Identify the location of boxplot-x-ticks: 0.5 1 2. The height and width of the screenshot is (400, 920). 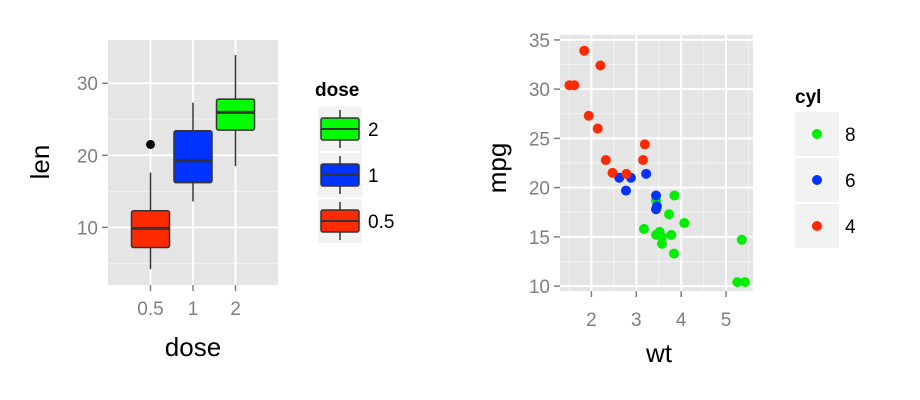
(189, 302).